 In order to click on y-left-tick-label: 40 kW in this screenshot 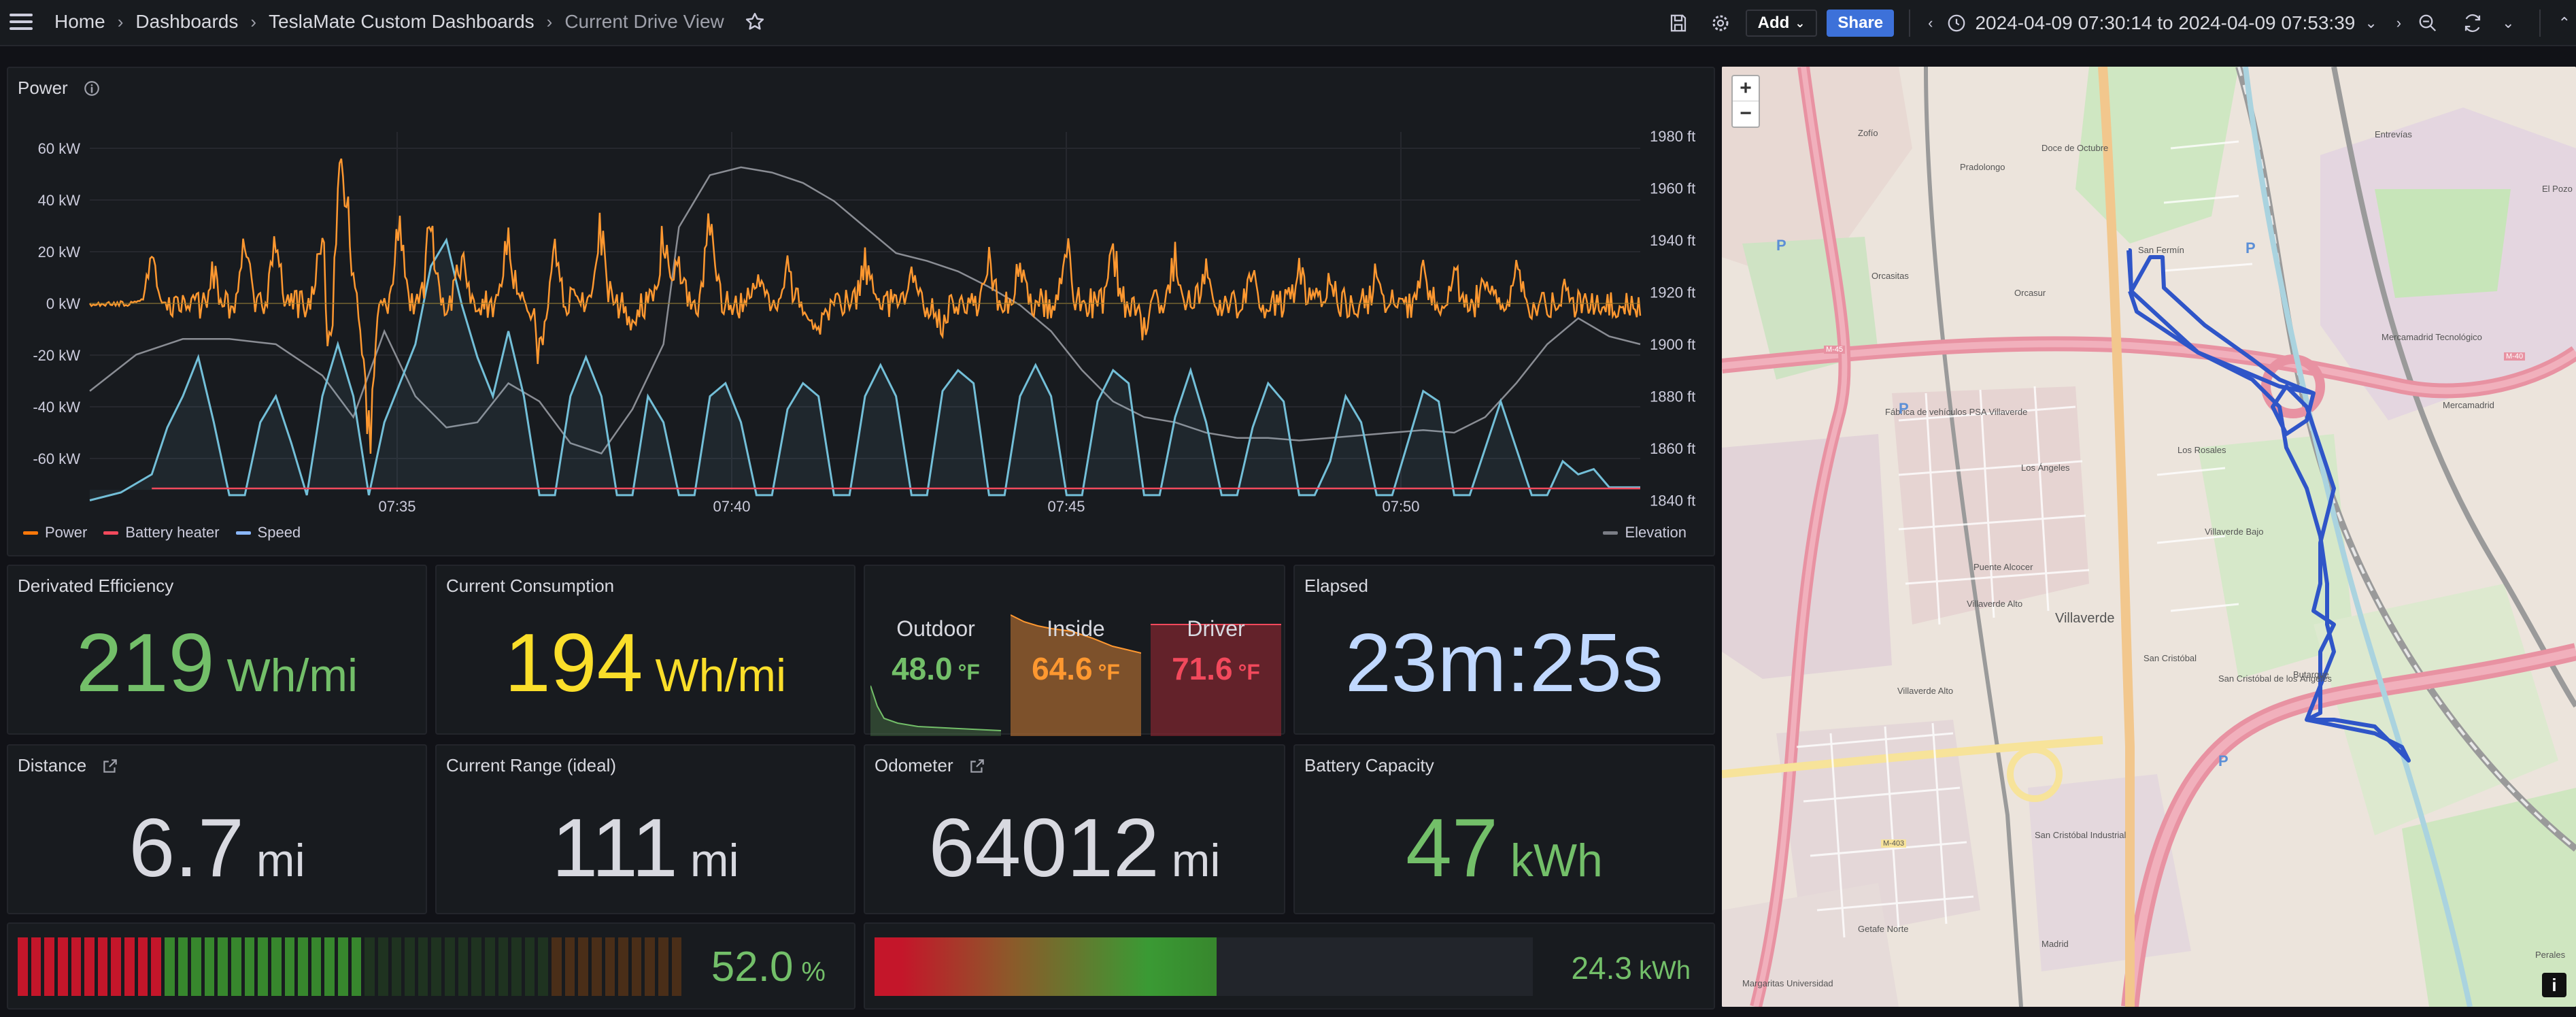, I will do `click(59, 201)`.